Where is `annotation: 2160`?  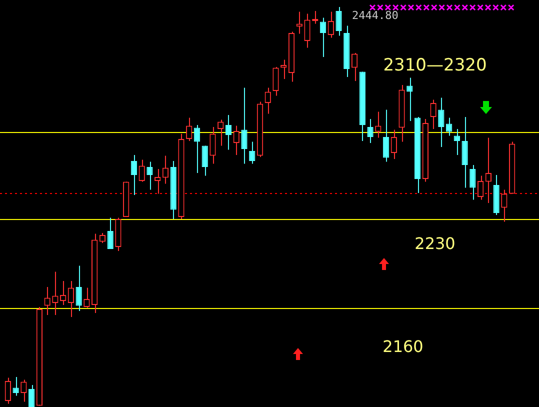 annotation: 2160 is located at coordinates (403, 346).